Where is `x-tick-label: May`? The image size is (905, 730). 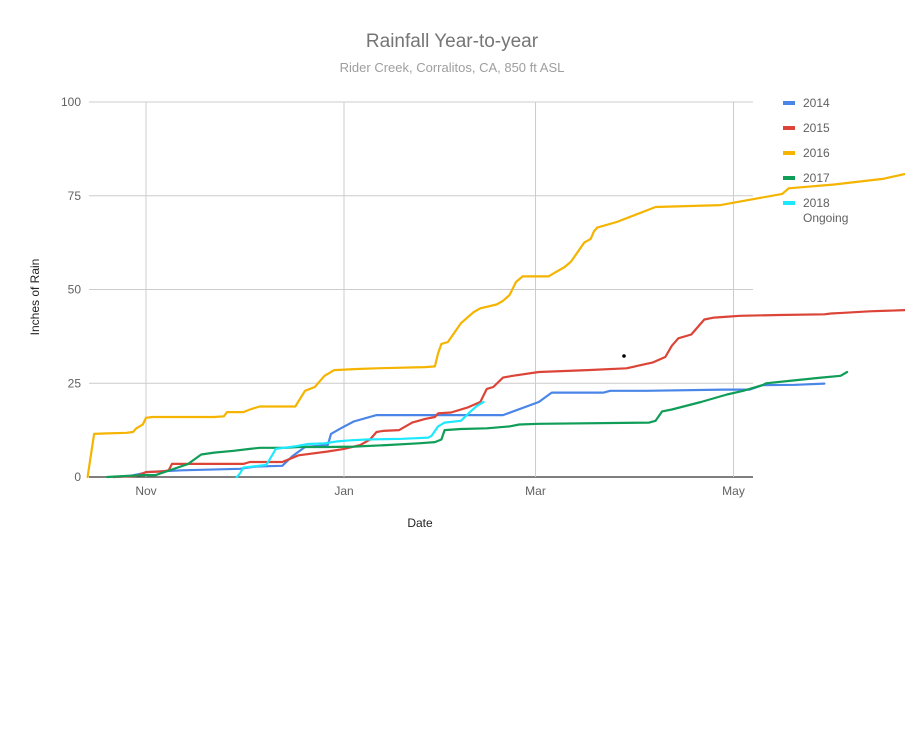
x-tick-label: May is located at coordinates (733, 491).